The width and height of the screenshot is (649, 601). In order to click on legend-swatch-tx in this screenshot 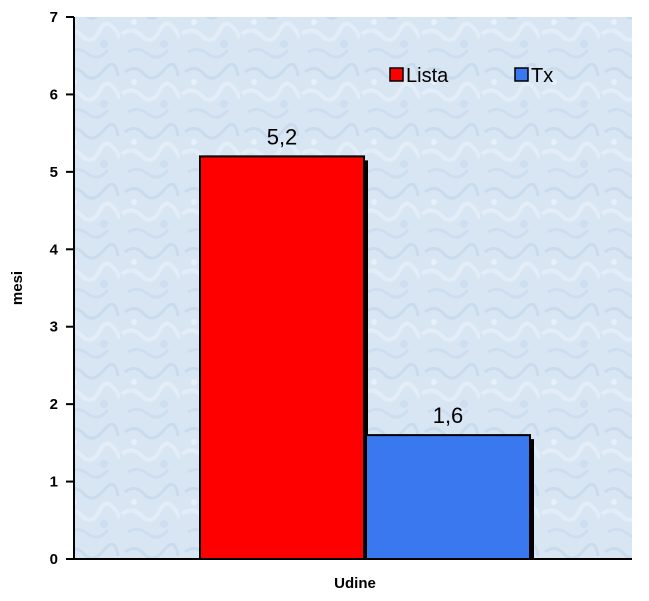, I will do `click(521, 74)`.